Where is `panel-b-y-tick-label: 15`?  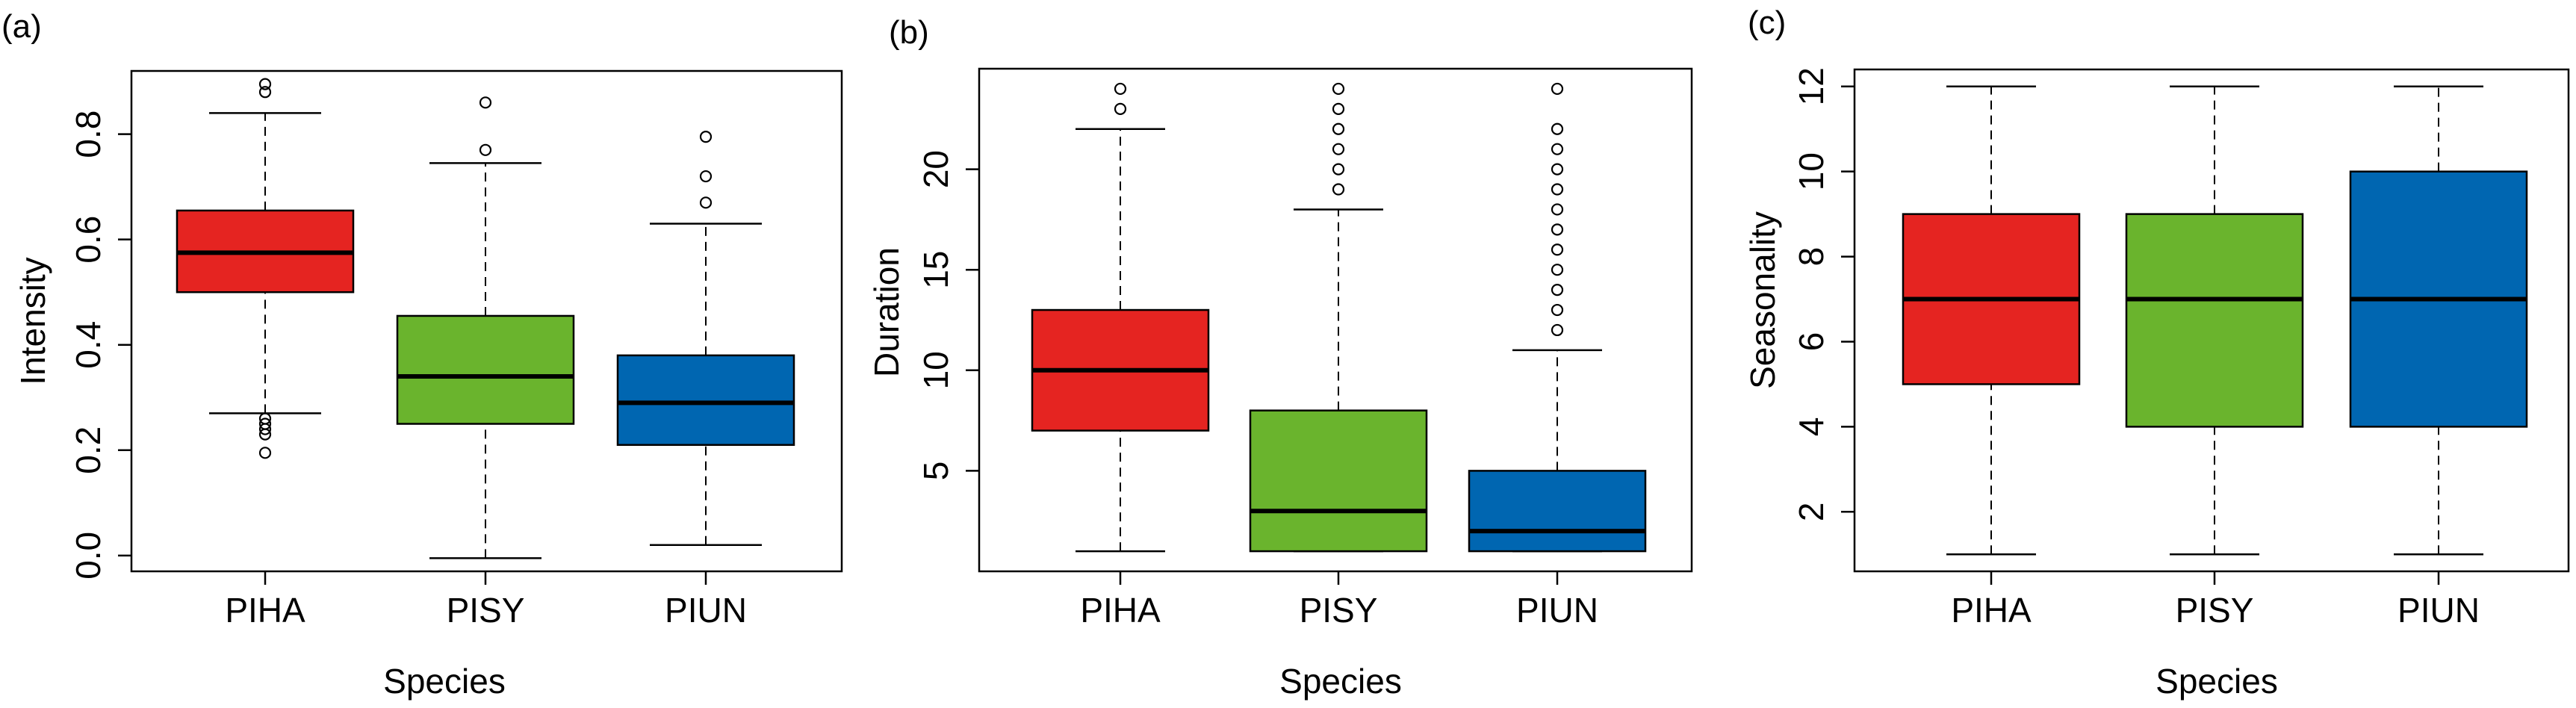 panel-b-y-tick-label: 15 is located at coordinates (936, 270).